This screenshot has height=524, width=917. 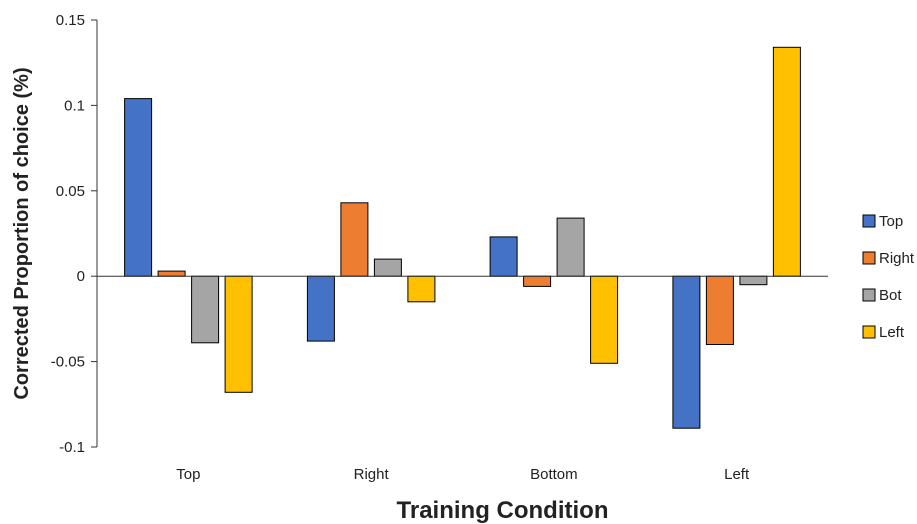 I want to click on bar-bottom-bot, so click(x=570, y=247).